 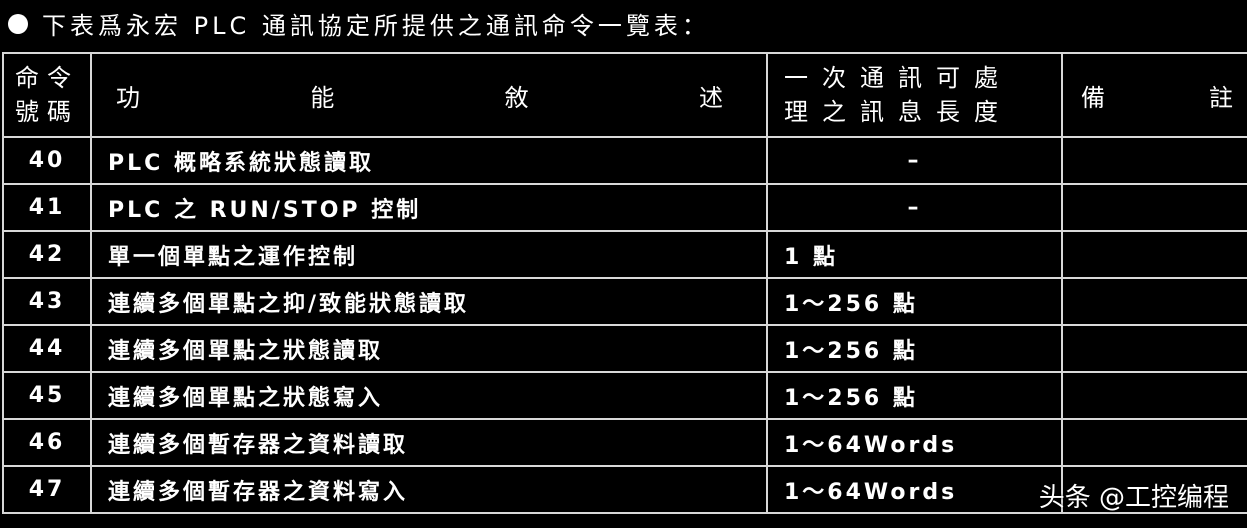 I want to click on header-code-line: 命令, so click(x=47, y=78).